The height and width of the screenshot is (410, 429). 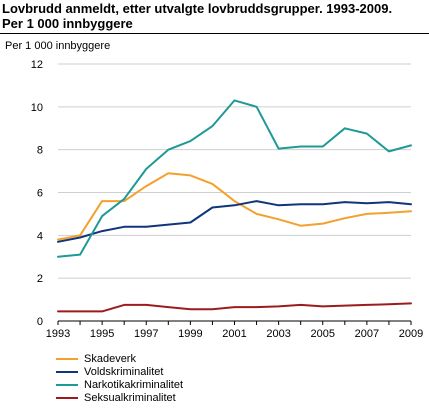 What do you see at coordinates (130, 397) in the screenshot?
I see `legend-label: Seksualkriminalitet` at bounding box center [130, 397].